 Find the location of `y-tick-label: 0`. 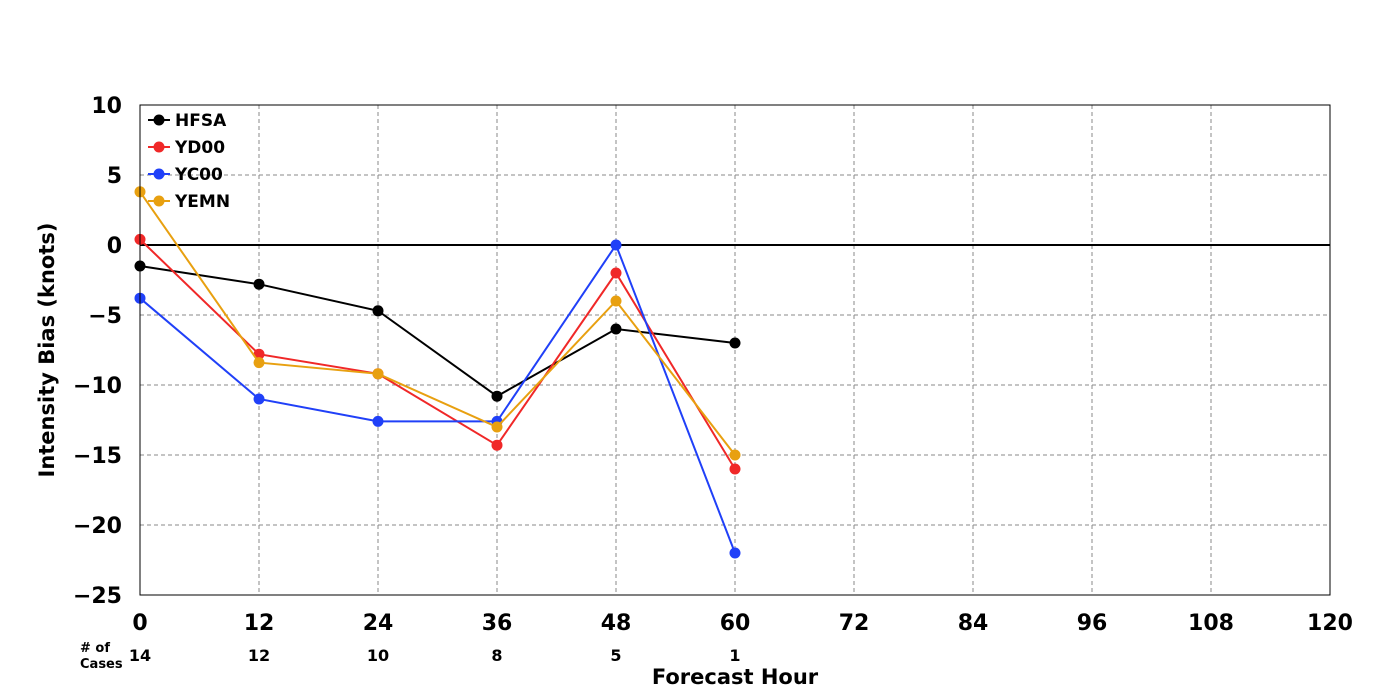

y-tick-label: 0 is located at coordinates (114, 246).